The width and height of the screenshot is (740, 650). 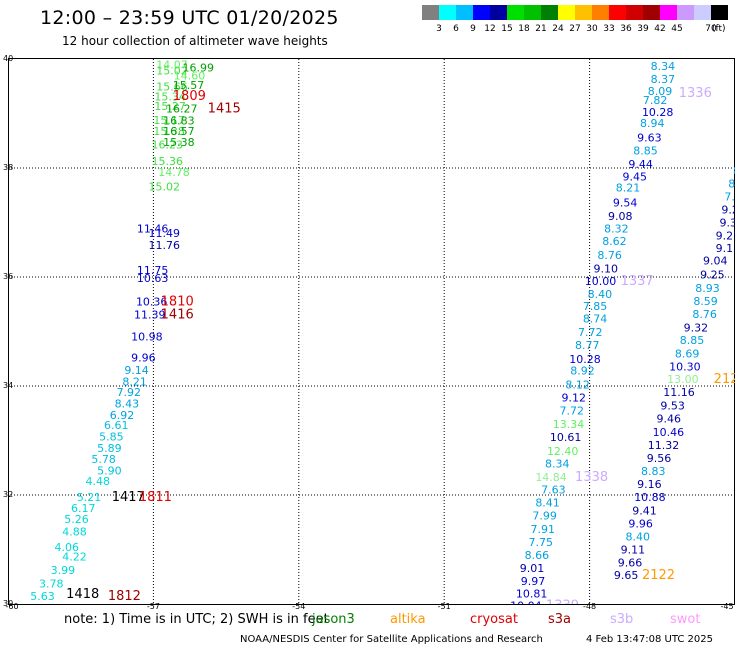 What do you see at coordinates (575, 29) in the screenshot?
I see `color-scale-tick: 27` at bounding box center [575, 29].